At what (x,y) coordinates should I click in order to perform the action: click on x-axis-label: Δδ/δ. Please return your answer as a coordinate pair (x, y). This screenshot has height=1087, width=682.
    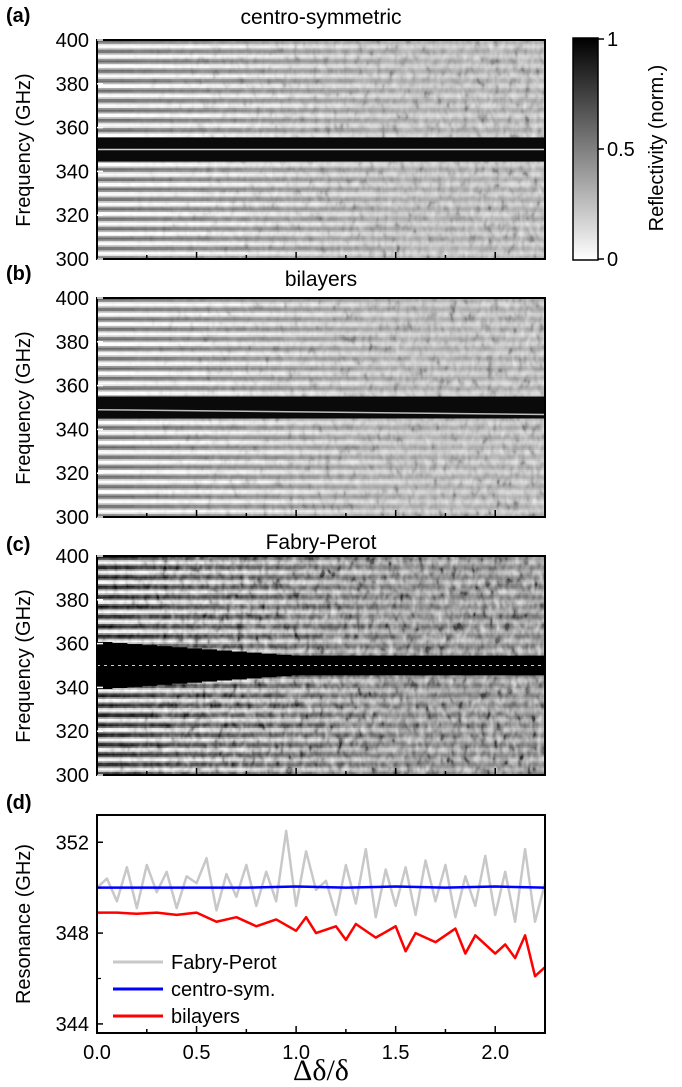
    Looking at the image, I should click on (321, 1070).